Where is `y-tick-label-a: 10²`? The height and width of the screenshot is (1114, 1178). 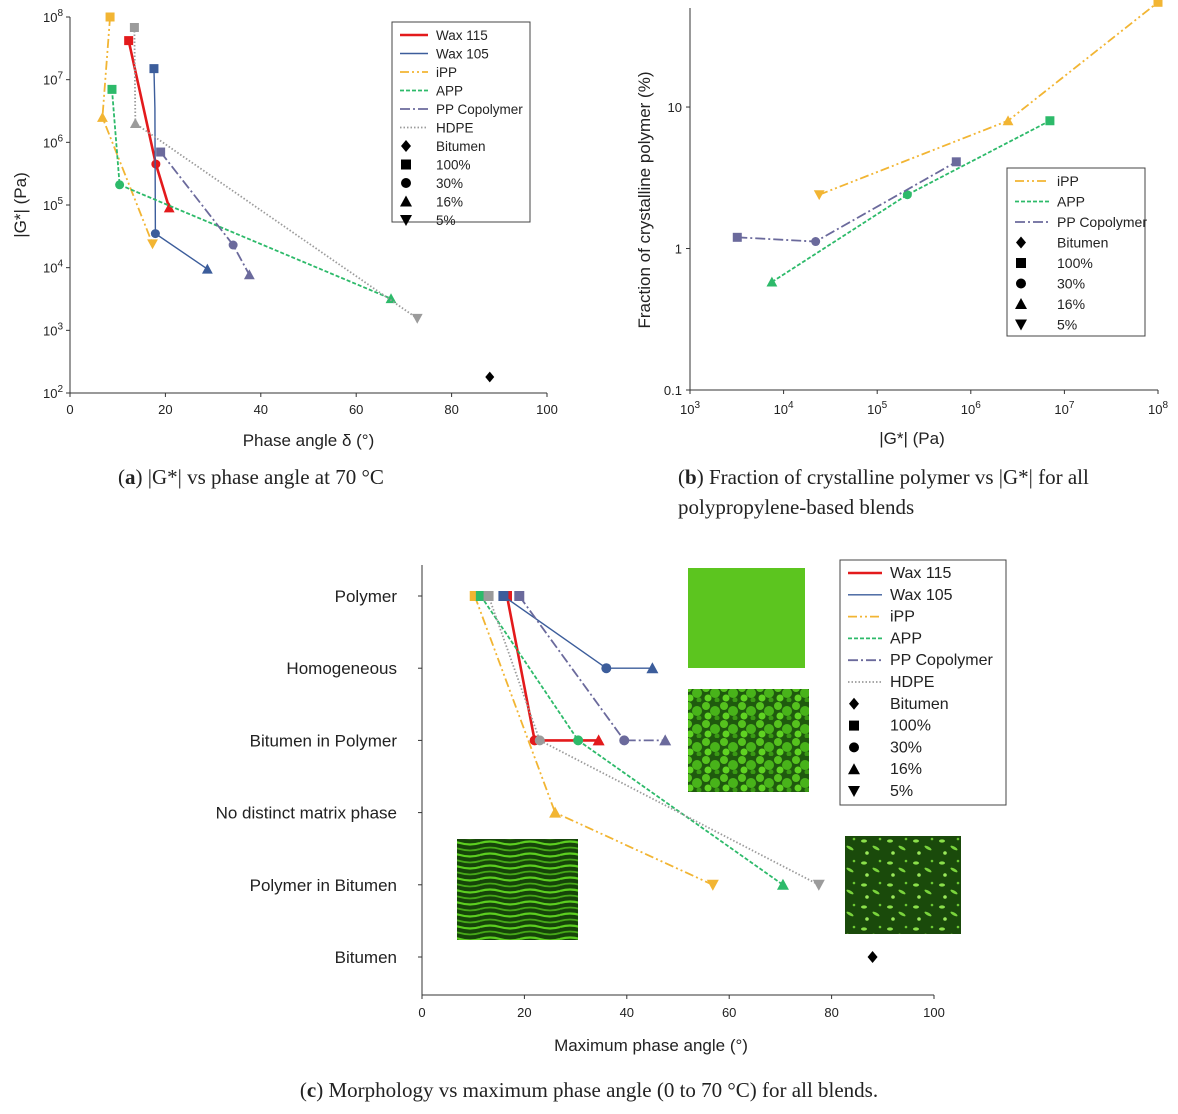
y-tick-label-a: 10² is located at coordinates (53, 392).